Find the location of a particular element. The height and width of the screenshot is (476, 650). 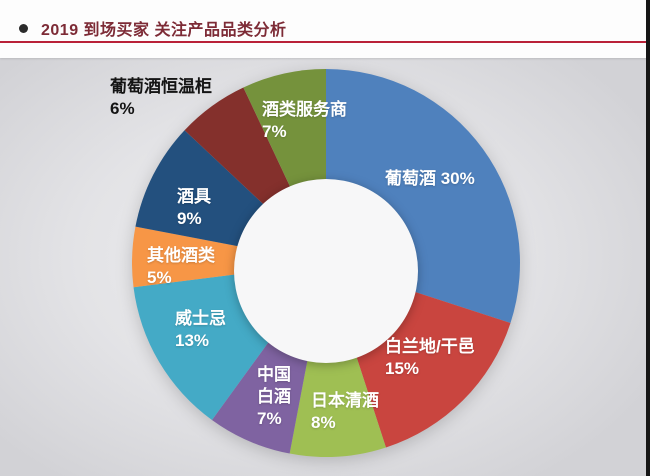

bullet-icon is located at coordinates (23, 28).